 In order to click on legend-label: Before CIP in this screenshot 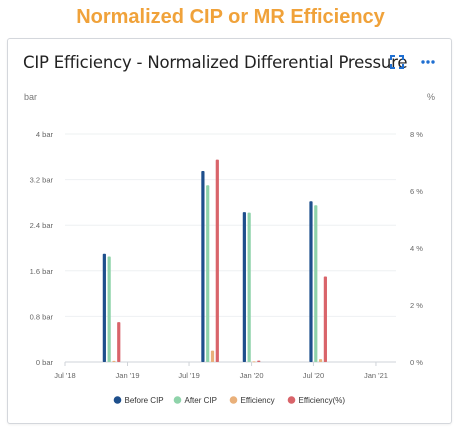, I will do `click(144, 400)`.